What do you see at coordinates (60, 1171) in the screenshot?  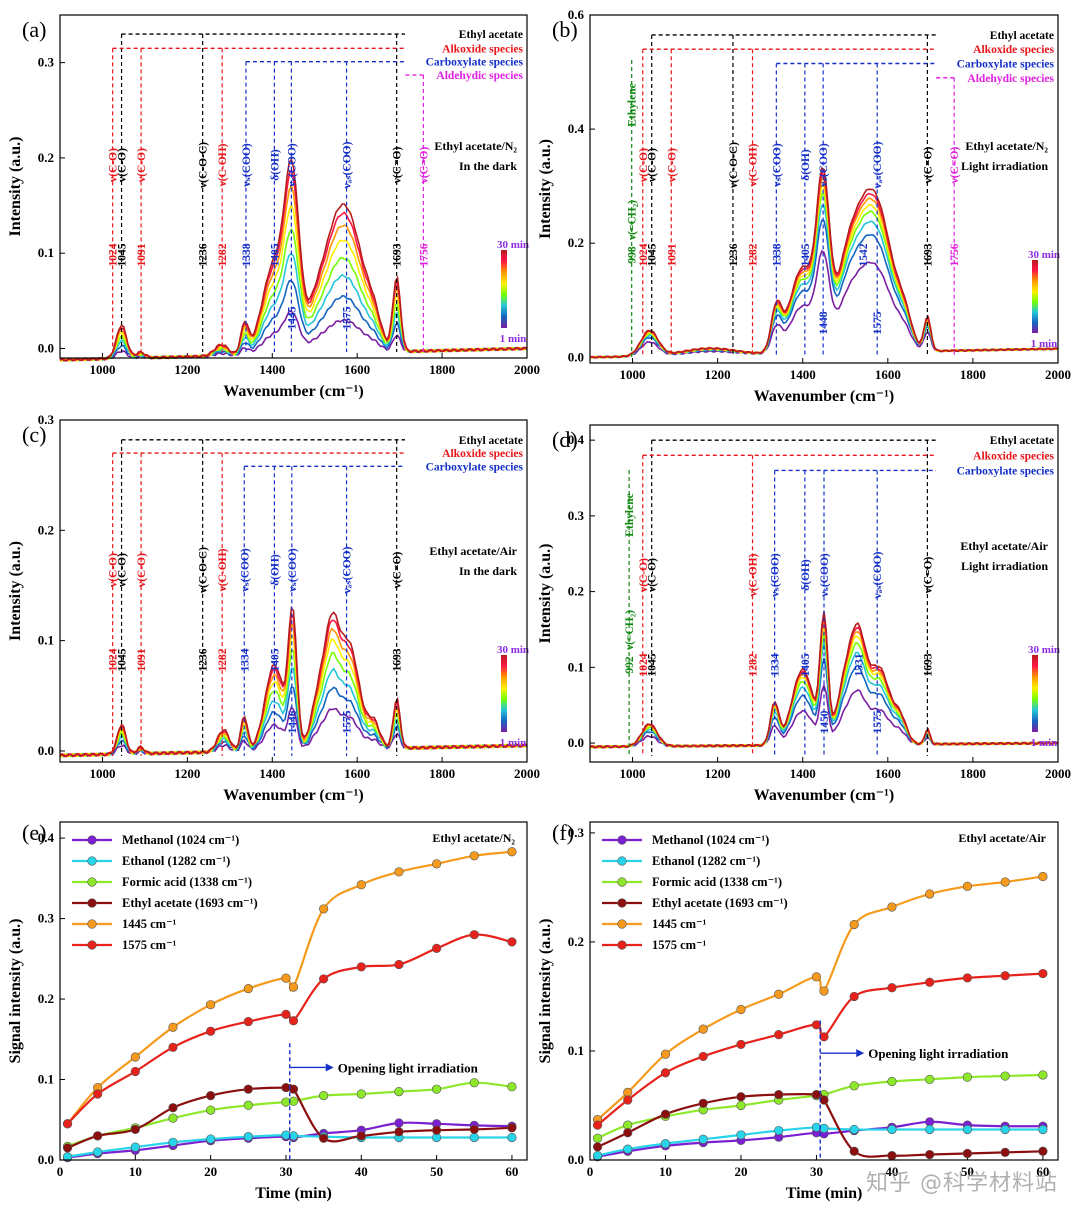 I see `x-tick-label: 0` at bounding box center [60, 1171].